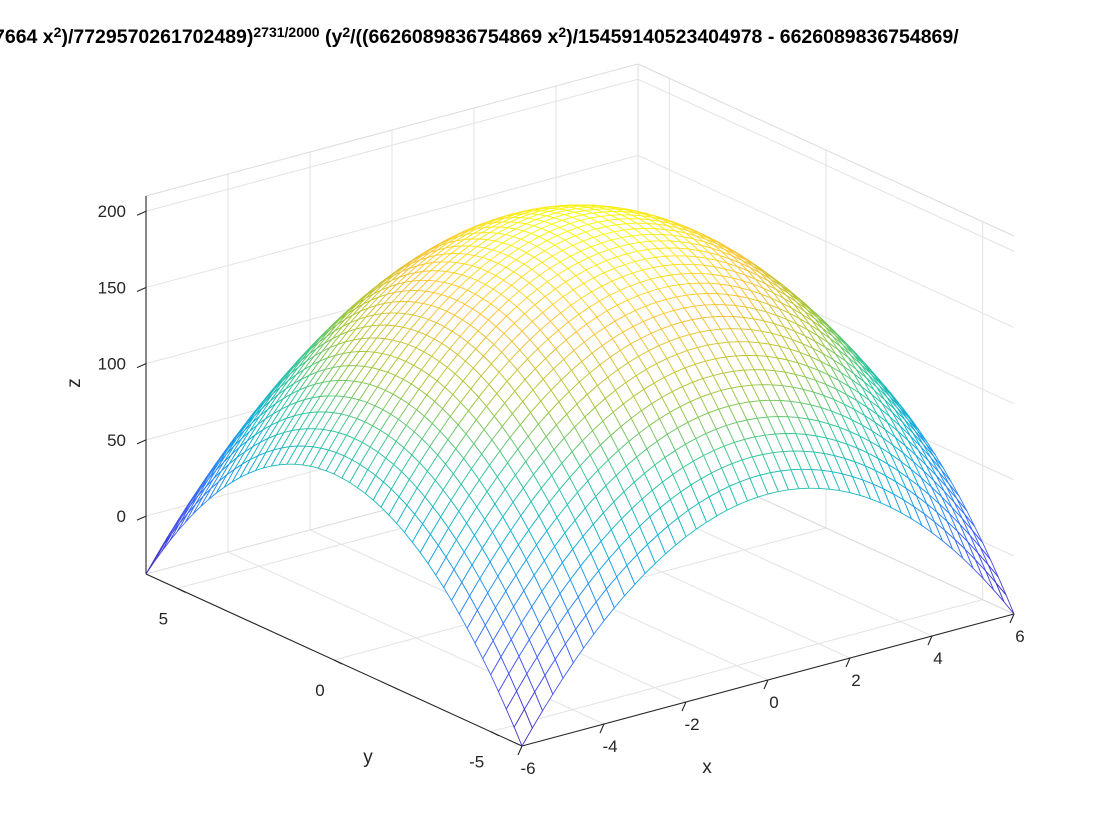 The width and height of the screenshot is (1120, 840). What do you see at coordinates (527, 768) in the screenshot?
I see `x-tick-label: -6` at bounding box center [527, 768].